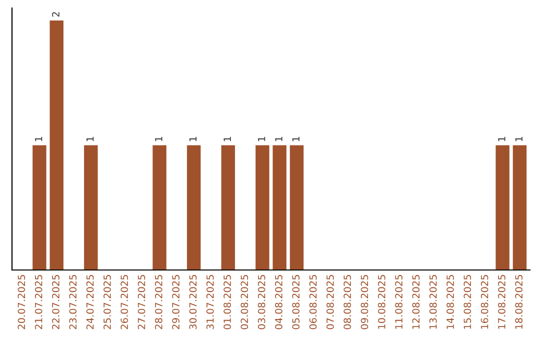 This screenshot has height=340, width=540. Describe the element at coordinates (73, 302) in the screenshot. I see `x-tick-label: 23.07.2025` at that location.